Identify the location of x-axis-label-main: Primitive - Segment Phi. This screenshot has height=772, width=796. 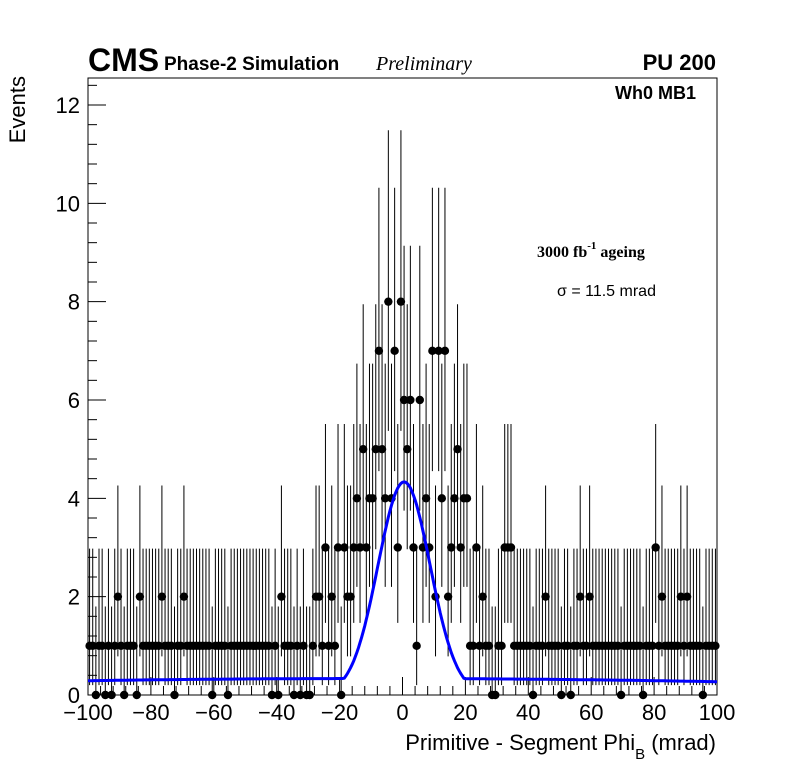
(520, 742).